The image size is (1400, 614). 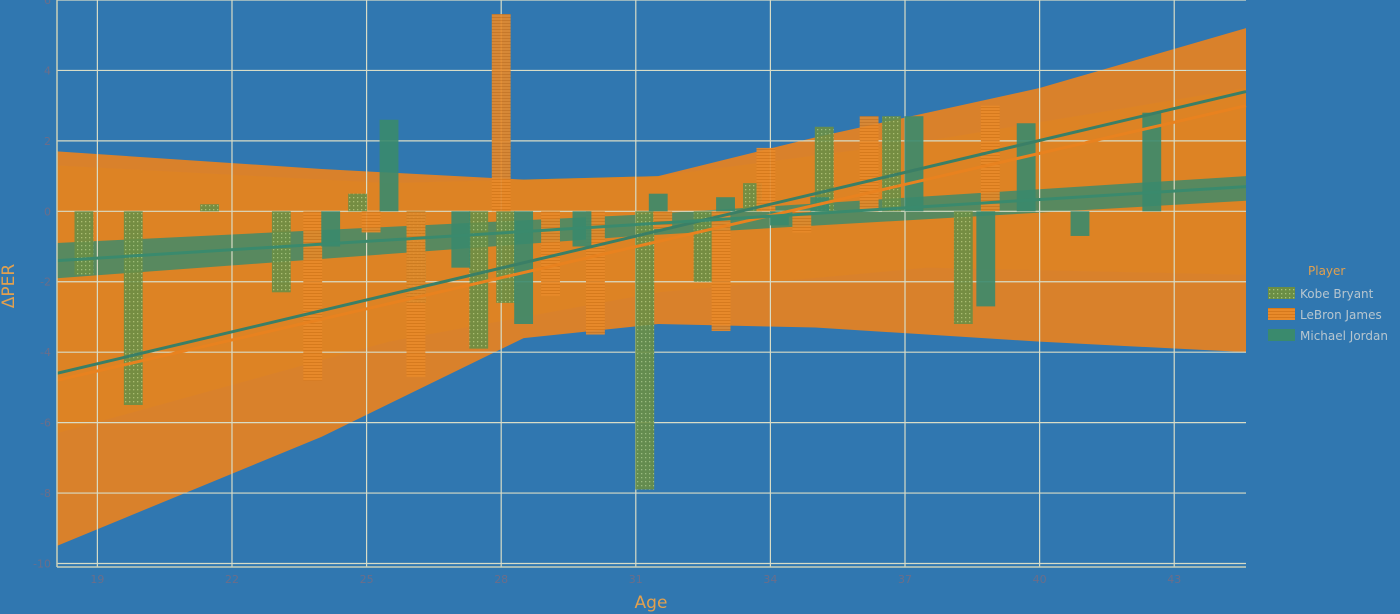 I want to click on legend-swatch-lebron-james, so click(x=1281, y=314).